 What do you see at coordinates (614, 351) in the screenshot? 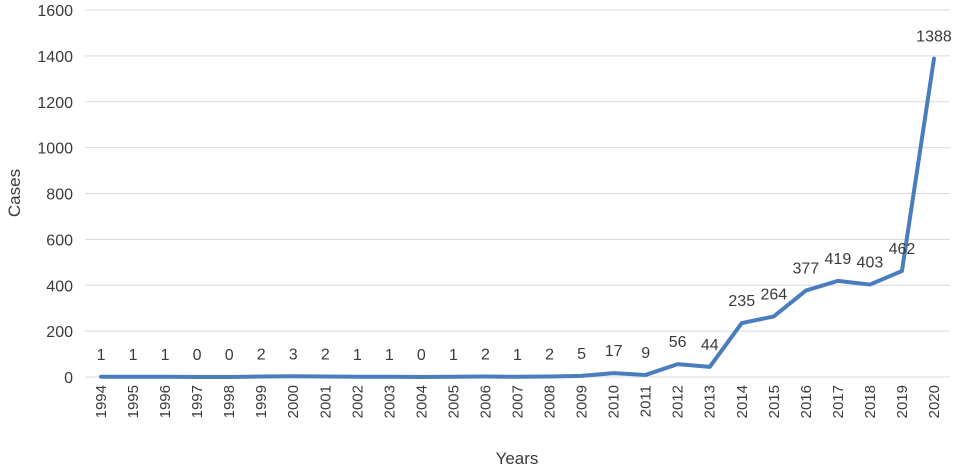
I see `data-label: 17` at bounding box center [614, 351].